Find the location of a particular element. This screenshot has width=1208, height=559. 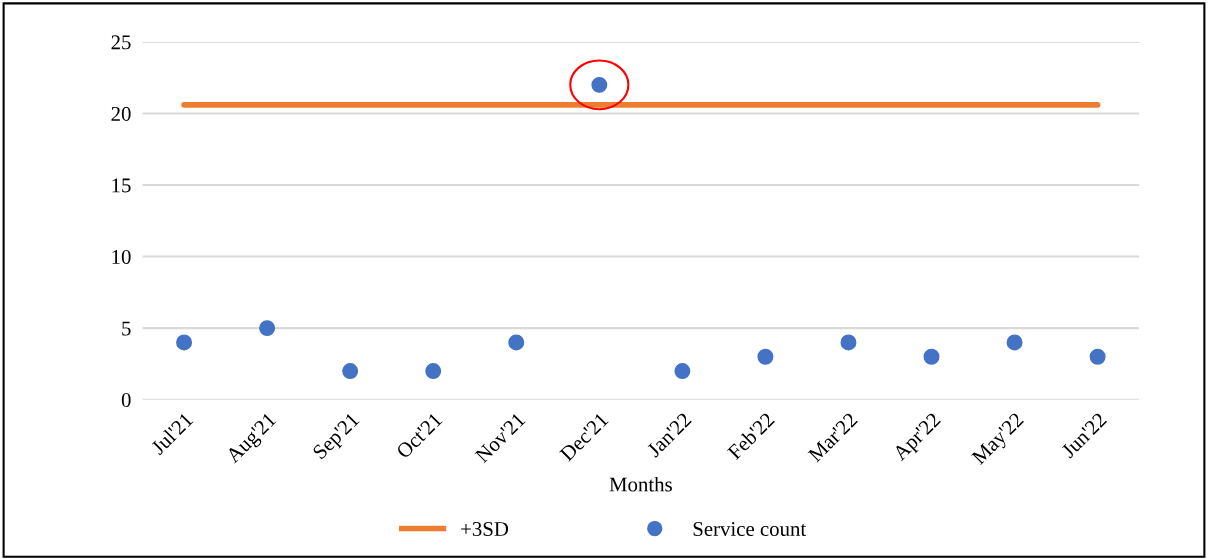

legend-label: +3SD is located at coordinates (485, 529).